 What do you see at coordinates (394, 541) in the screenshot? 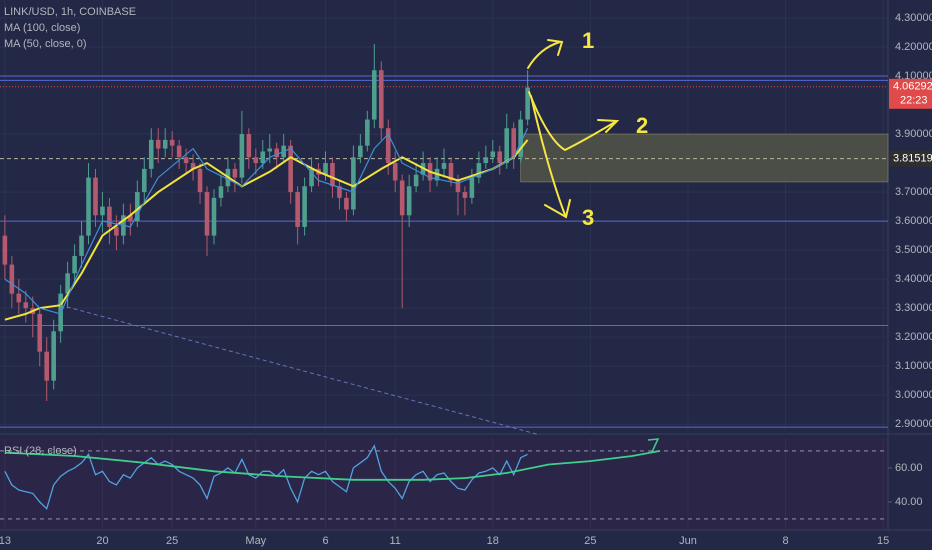
I see `x-tick-label: 11` at bounding box center [394, 541].